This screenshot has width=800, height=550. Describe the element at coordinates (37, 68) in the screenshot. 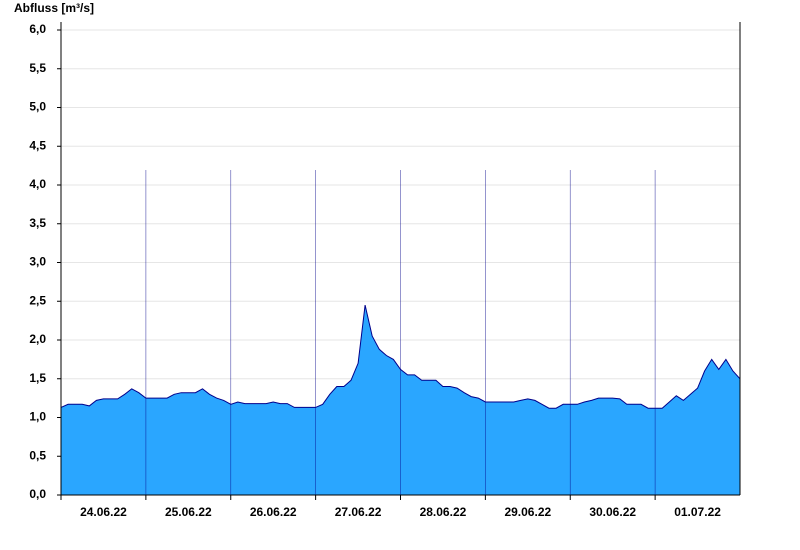

I see `y-tick-label: 5,5` at that location.